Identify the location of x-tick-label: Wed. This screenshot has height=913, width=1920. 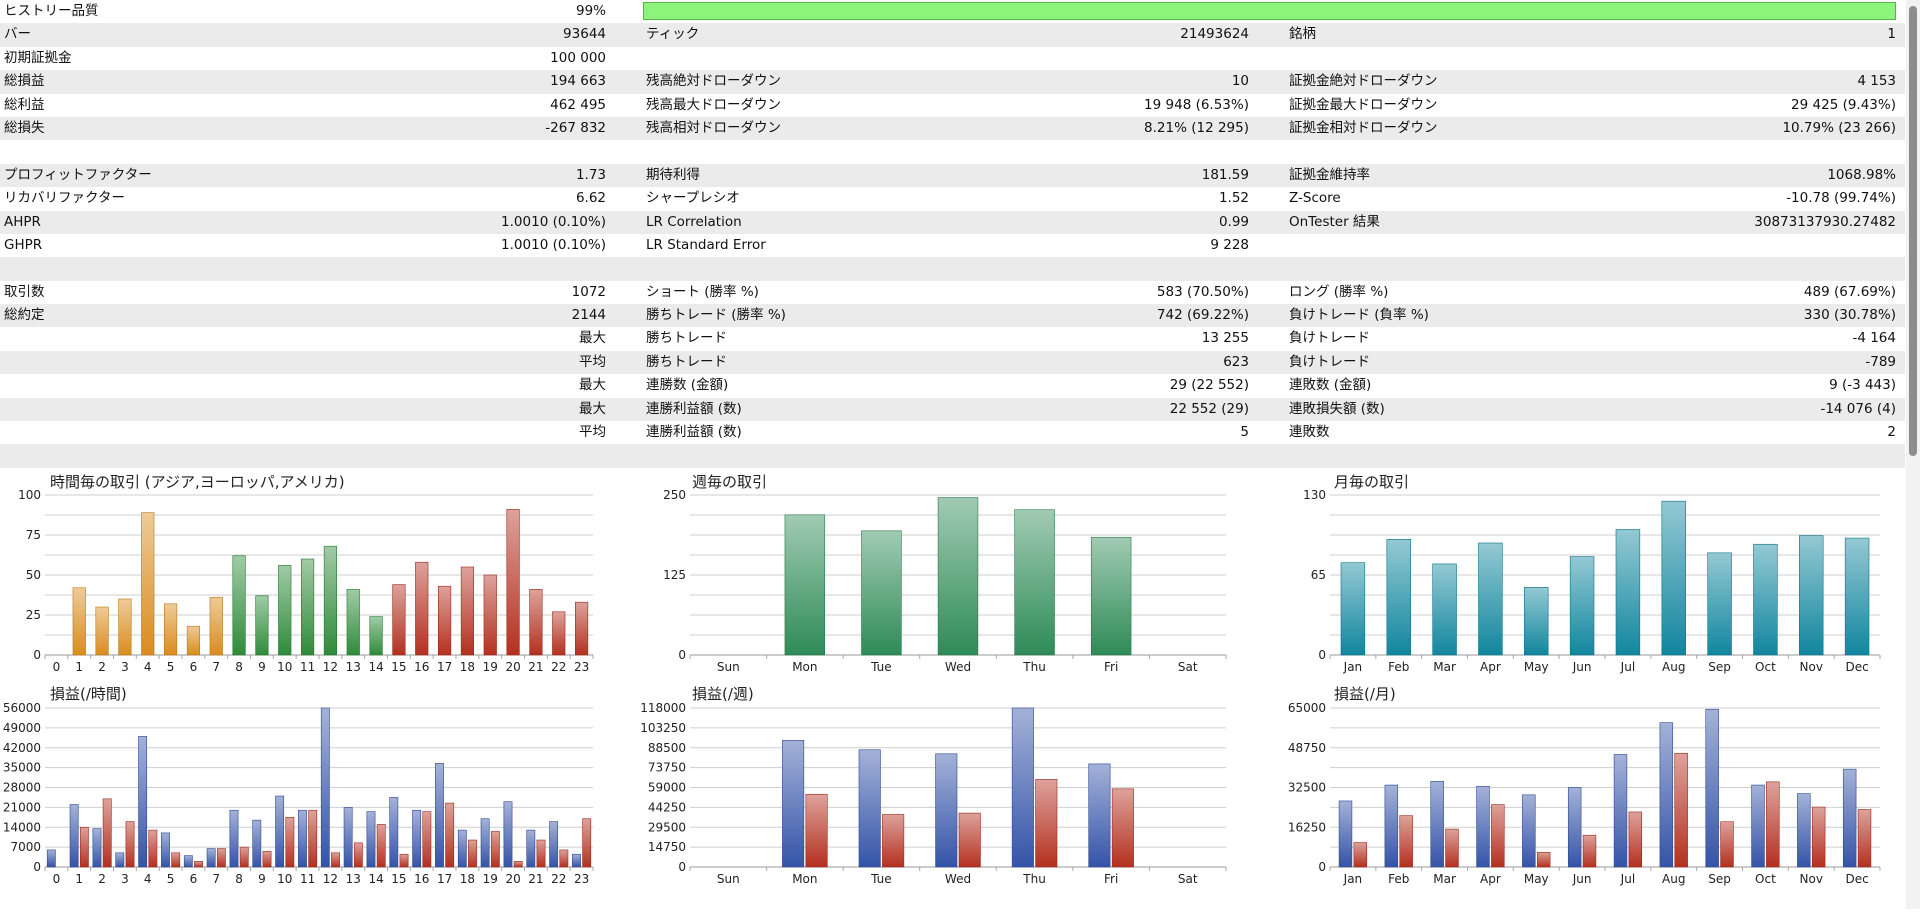
(958, 667).